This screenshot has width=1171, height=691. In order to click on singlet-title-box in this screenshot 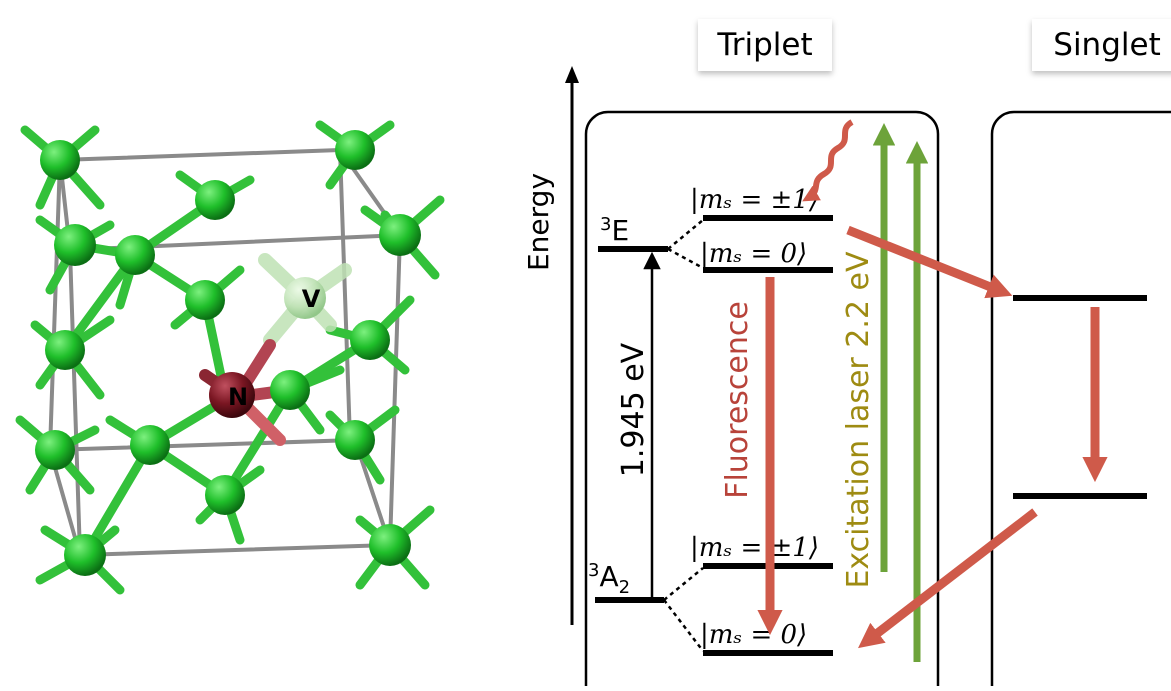, I will do `click(1101, 45)`.